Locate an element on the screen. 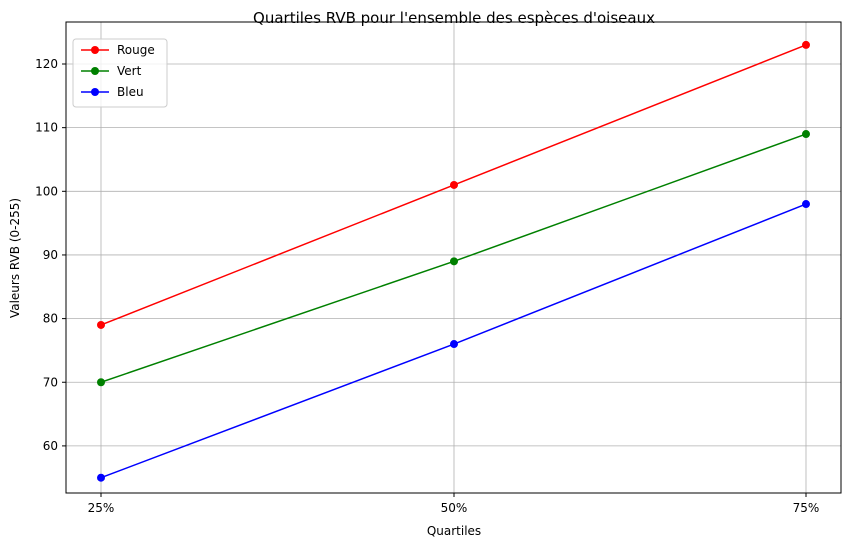 The width and height of the screenshot is (850, 548). x-axis: 25% 50% 75% is located at coordinates (454, 504).